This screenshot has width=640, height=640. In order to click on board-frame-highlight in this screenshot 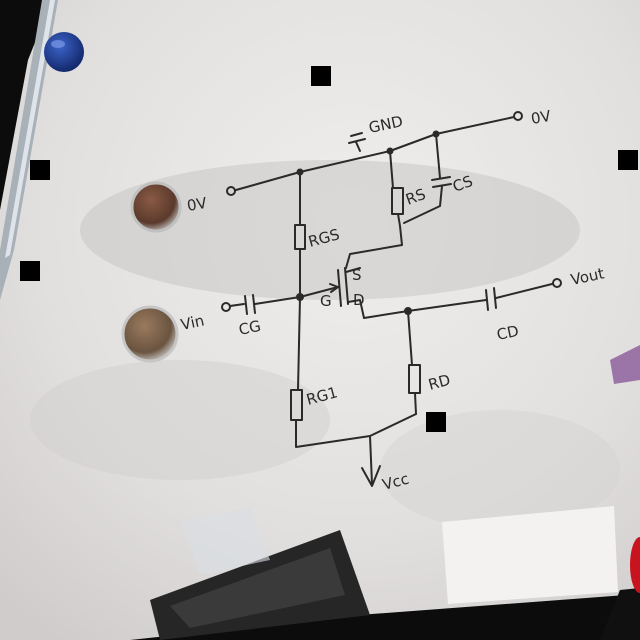, I will do `click(30, 129)`.